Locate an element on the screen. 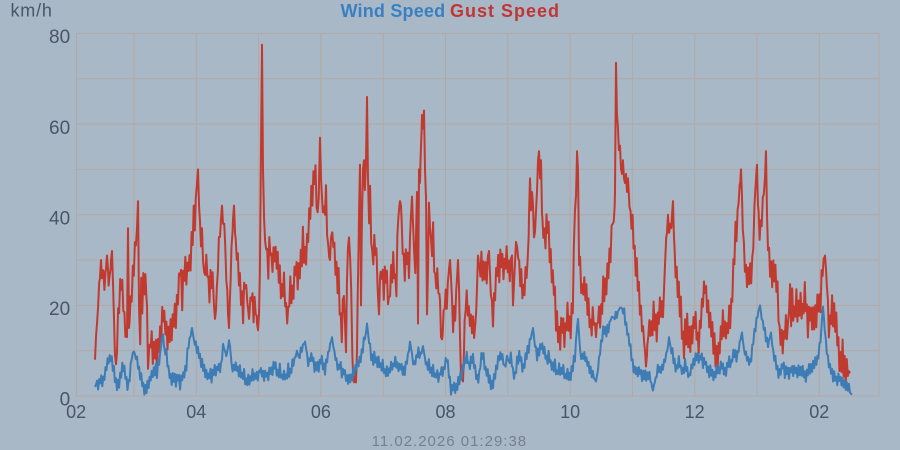  svg-text: 40 is located at coordinates (59, 218).